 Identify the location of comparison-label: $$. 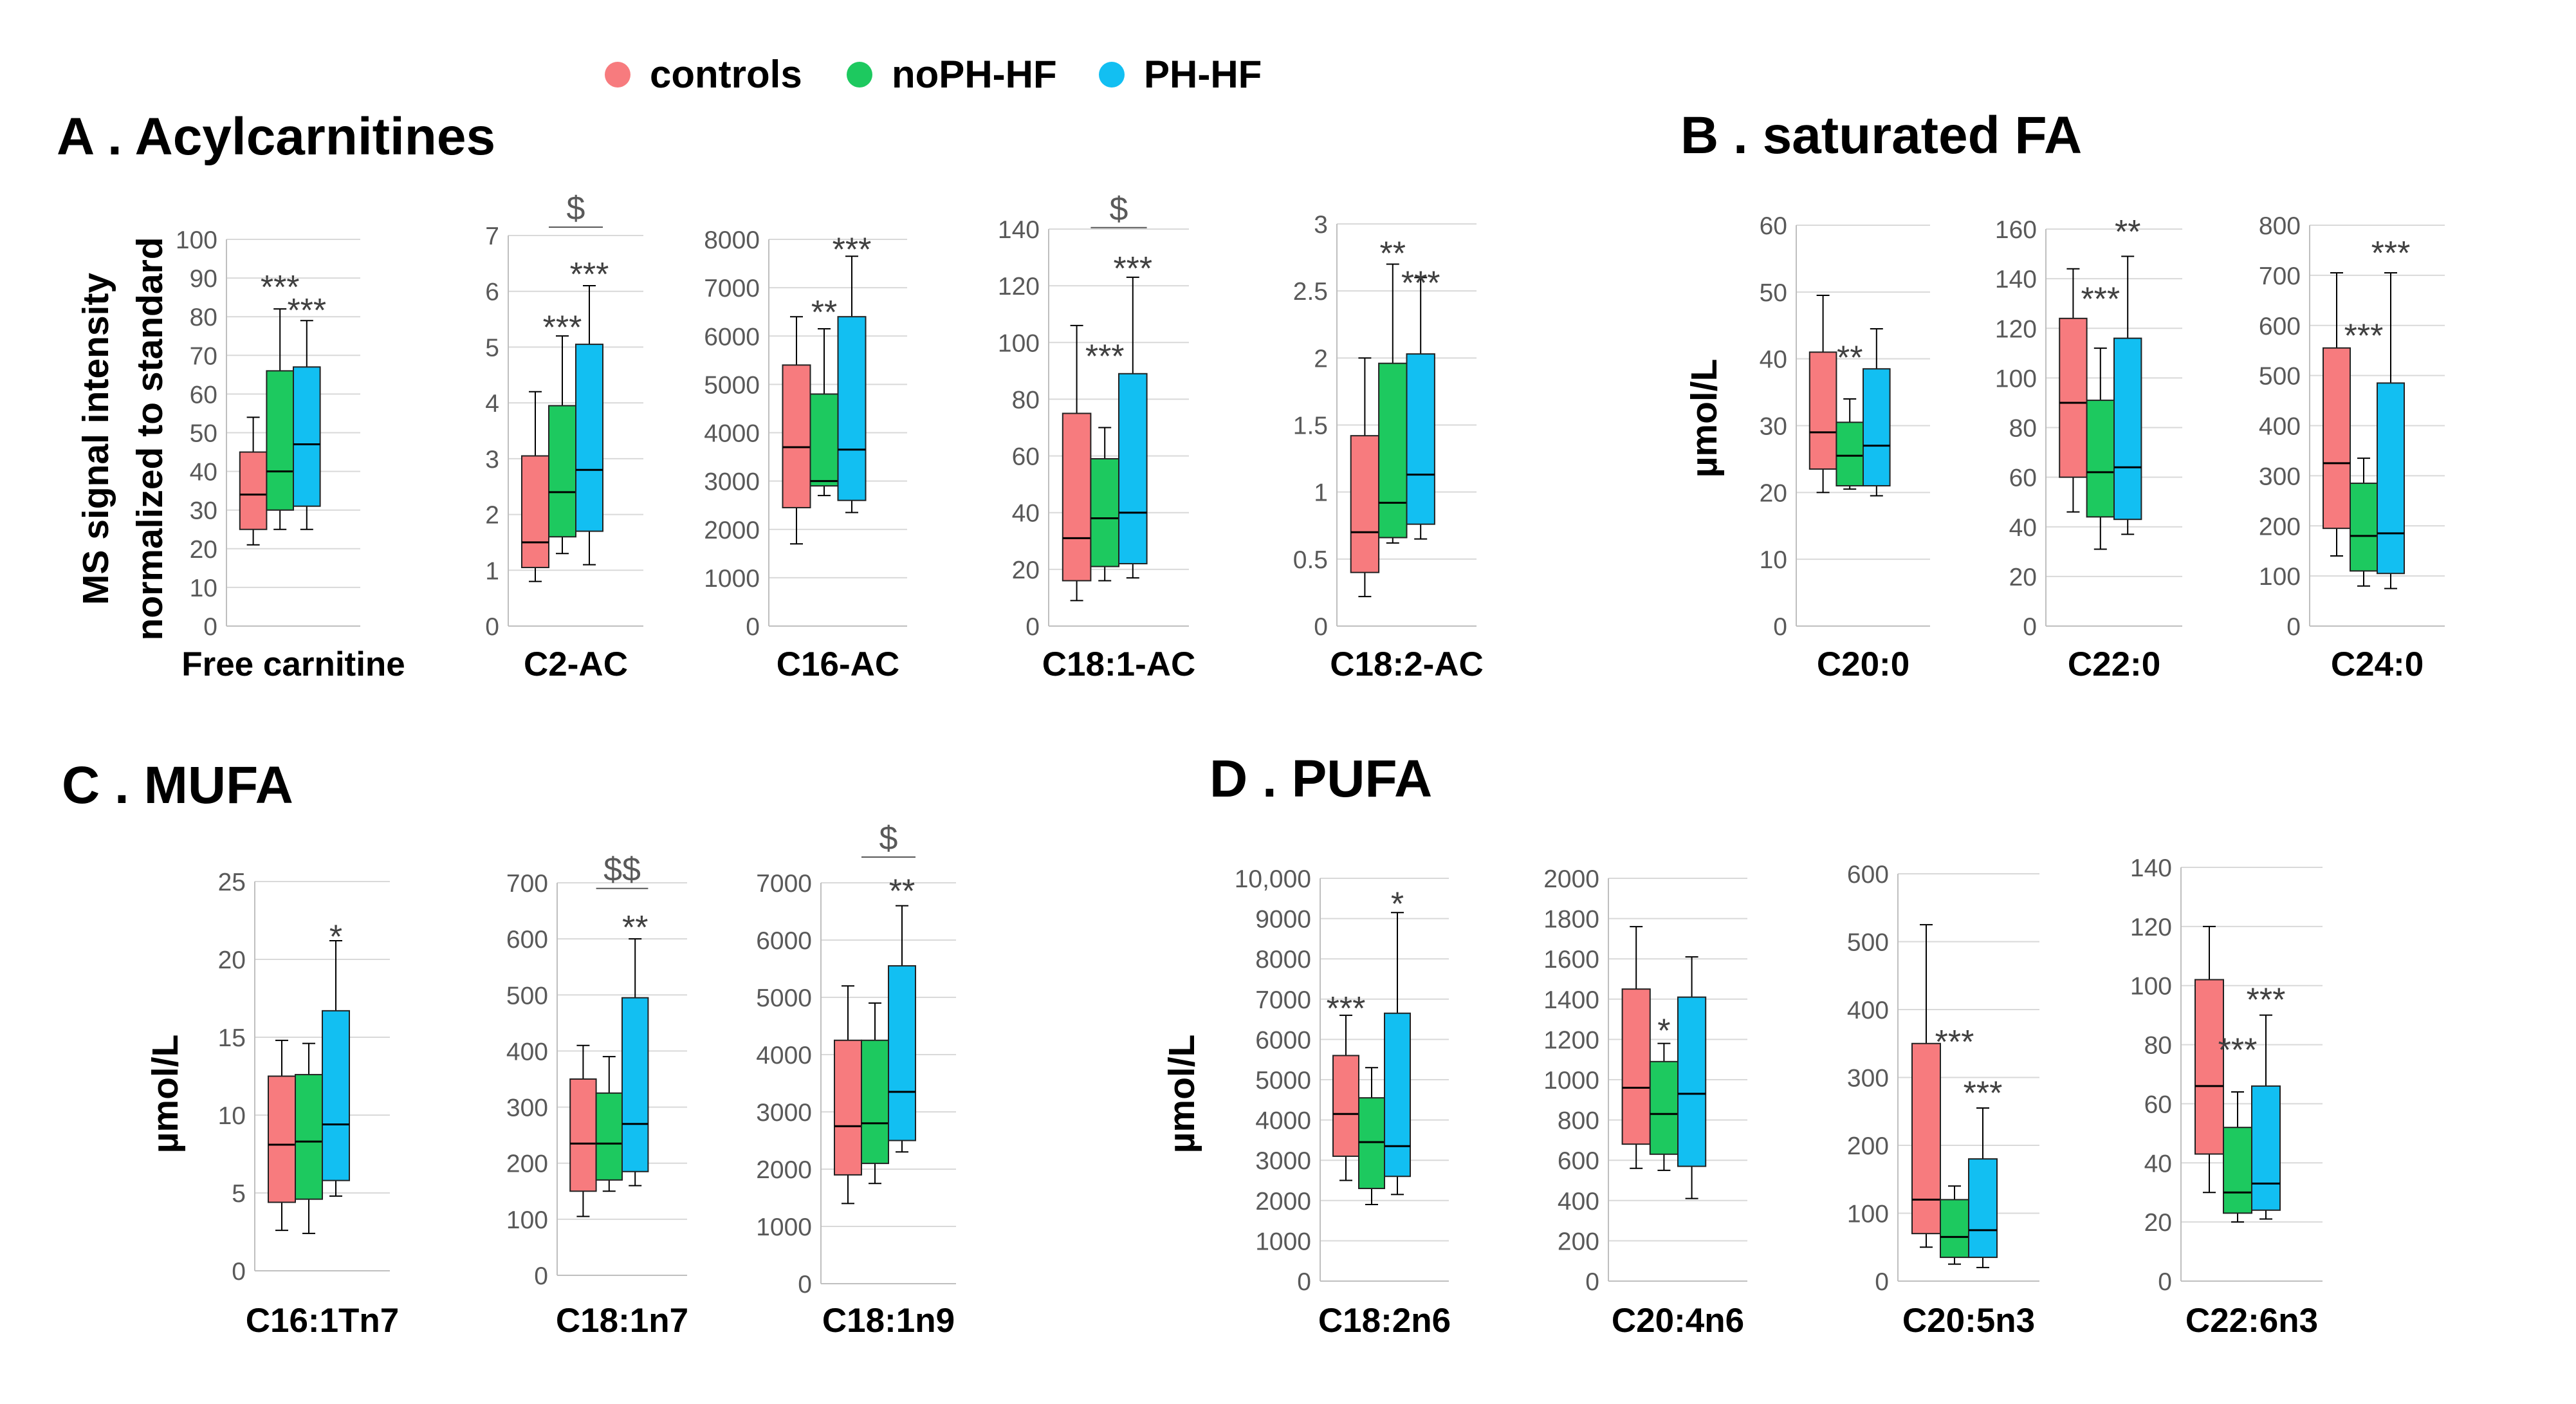
(622, 870).